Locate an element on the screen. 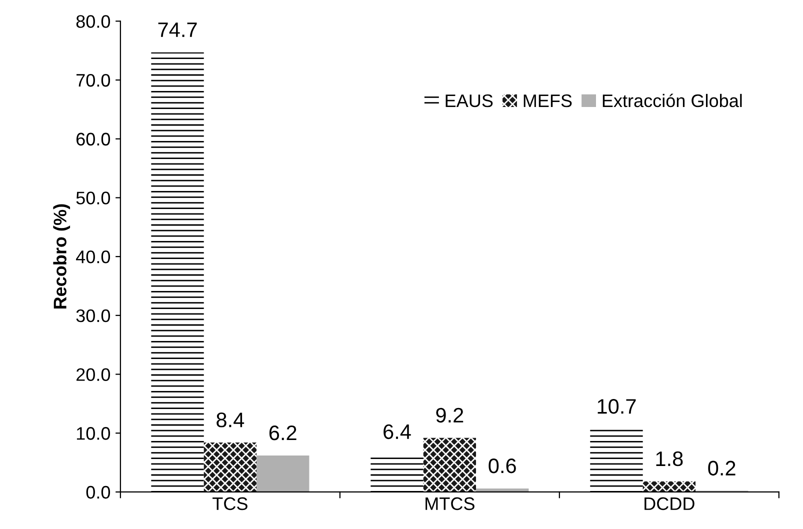 This screenshot has height=529, width=803. x-tick-label: DCDD is located at coordinates (669, 503).